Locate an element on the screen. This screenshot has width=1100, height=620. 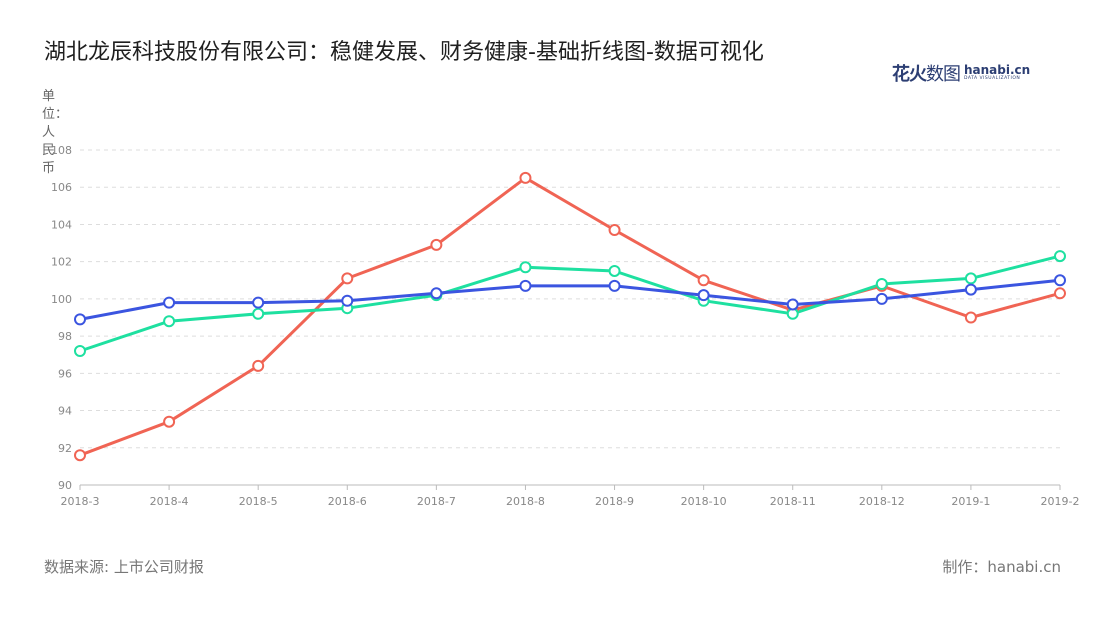
x-tick-label: 2018-11 is located at coordinates (793, 501).